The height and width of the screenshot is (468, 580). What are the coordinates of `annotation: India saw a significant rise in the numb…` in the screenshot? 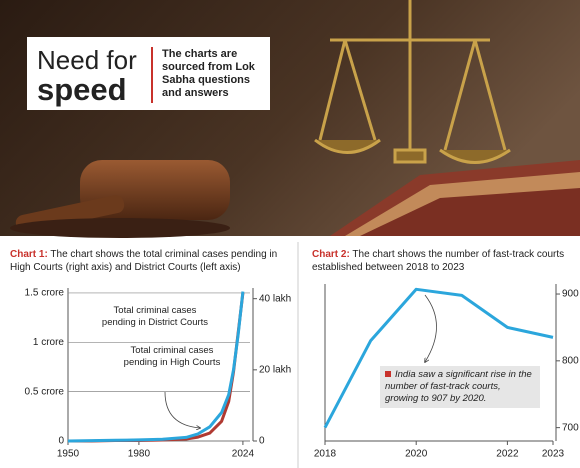 It's located at (458, 386).